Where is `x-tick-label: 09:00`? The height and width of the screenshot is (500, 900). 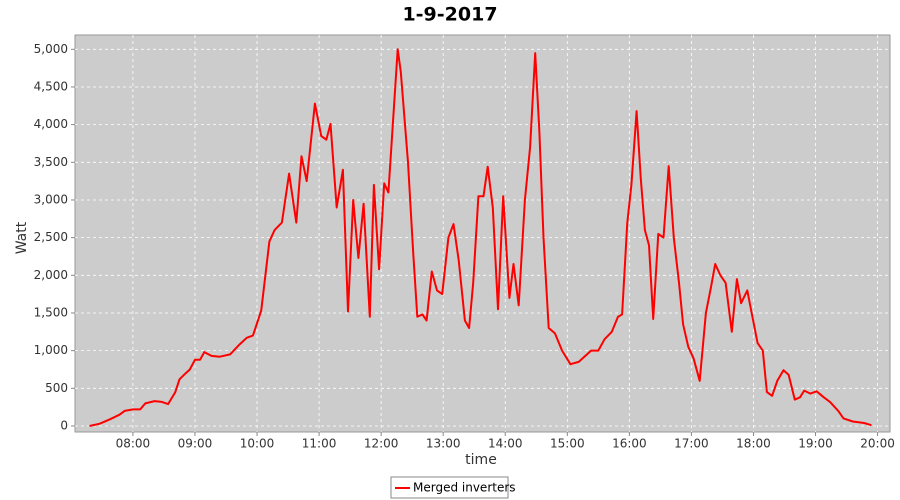 x-tick-label: 09:00 is located at coordinates (195, 444).